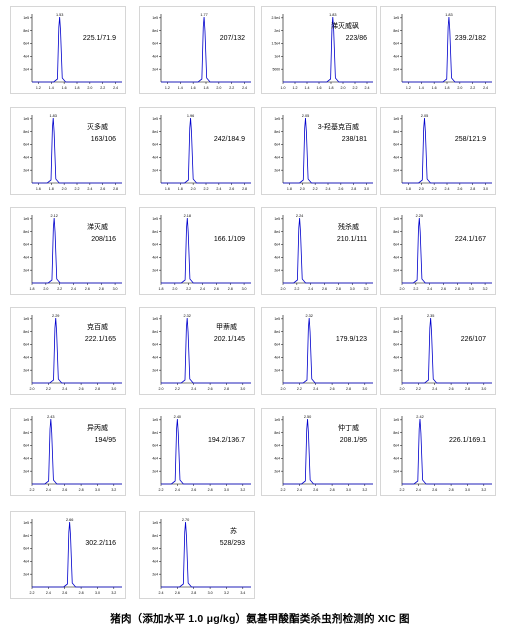 This screenshot has height=628, width=520. What do you see at coordinates (232, 38) in the screenshot?
I see `mrm-transition: 207/132` at bounding box center [232, 38].